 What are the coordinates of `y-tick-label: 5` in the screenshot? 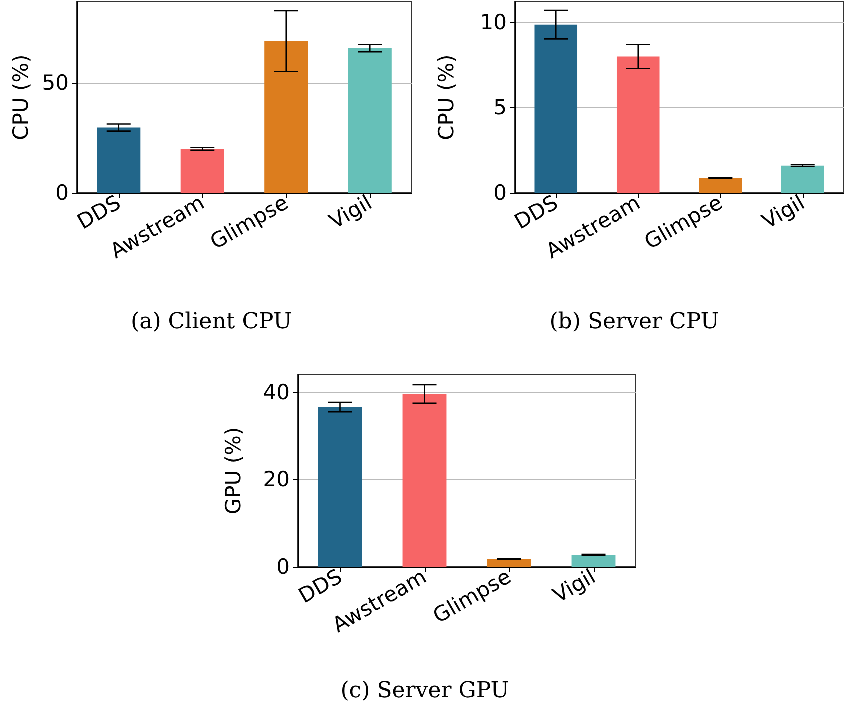 It's located at (500, 108).